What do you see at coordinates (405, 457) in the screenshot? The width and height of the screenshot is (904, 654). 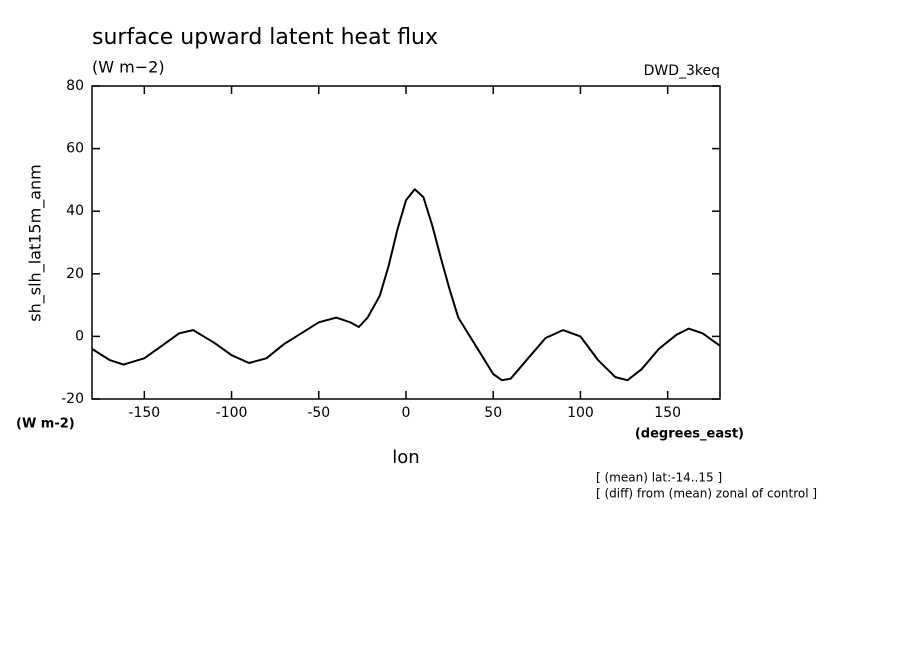 I see `x-axis-label: lon` at bounding box center [405, 457].